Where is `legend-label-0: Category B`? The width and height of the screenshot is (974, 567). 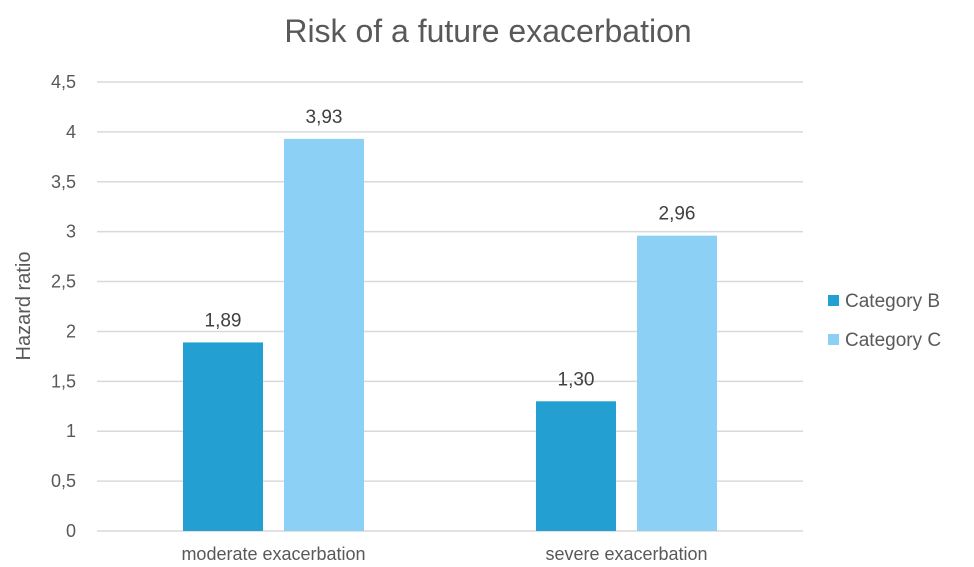
legend-label-0: Category B is located at coordinates (892, 301).